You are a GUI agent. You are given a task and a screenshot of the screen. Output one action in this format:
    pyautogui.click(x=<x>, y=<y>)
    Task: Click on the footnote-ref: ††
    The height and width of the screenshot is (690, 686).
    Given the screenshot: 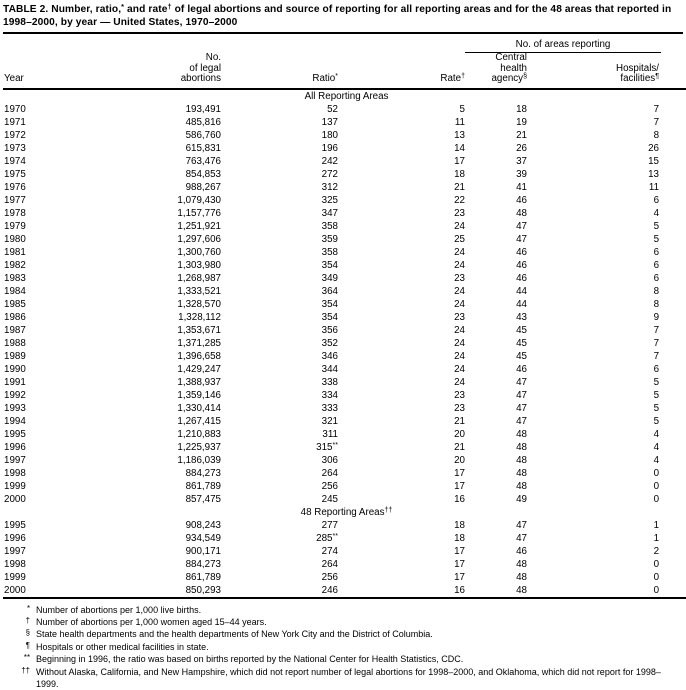 What is the action you would take?
    pyautogui.click(x=389, y=510)
    